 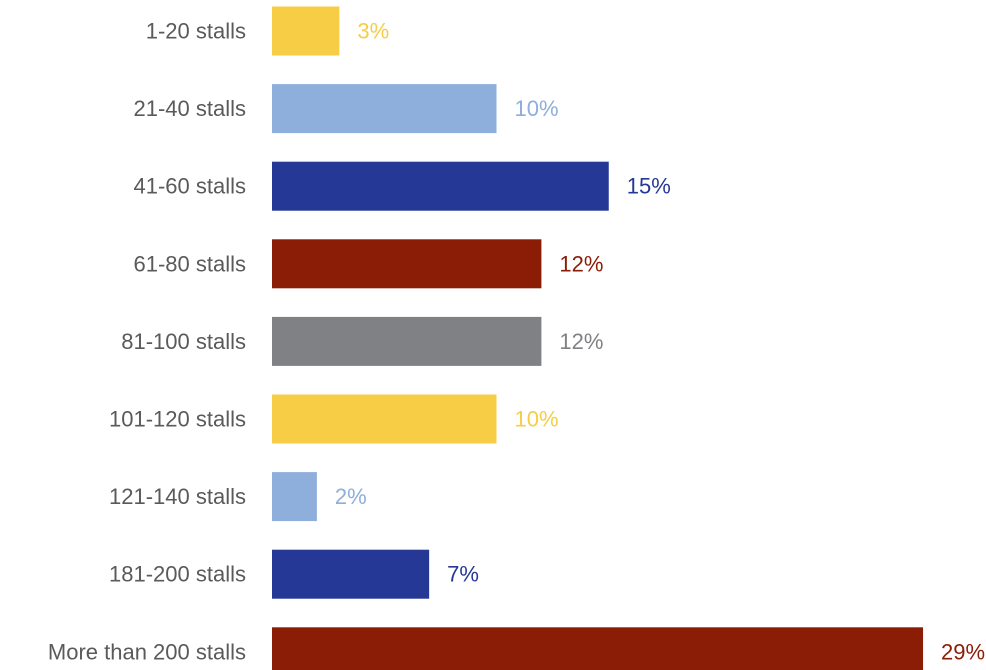 What do you see at coordinates (183, 341) in the screenshot?
I see `category-label: 81-100 stalls` at bounding box center [183, 341].